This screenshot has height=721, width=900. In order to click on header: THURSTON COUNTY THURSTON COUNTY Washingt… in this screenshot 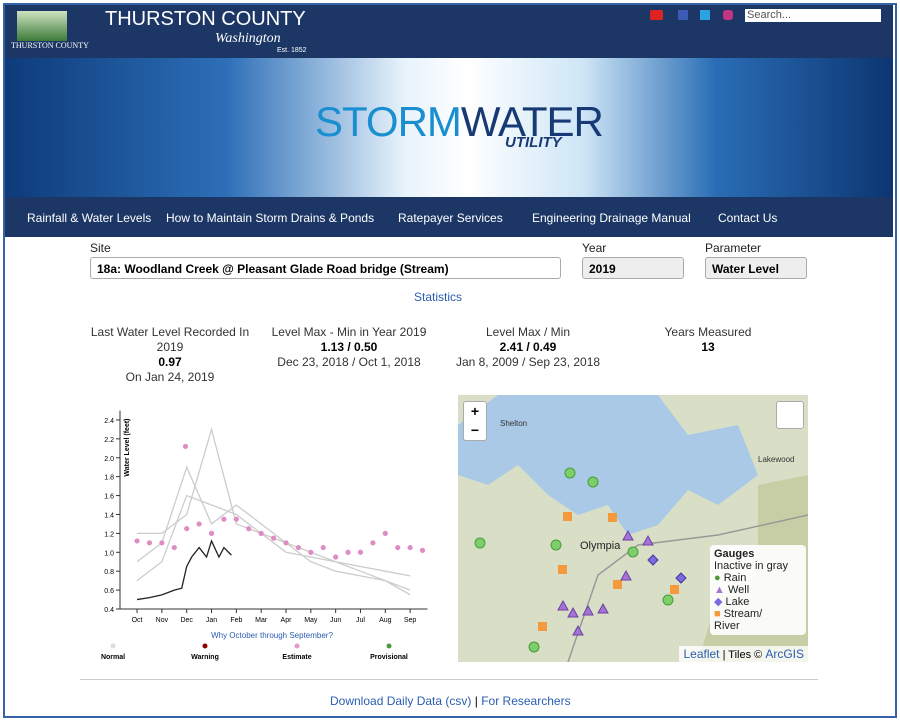, I will do `click(449, 31)`.